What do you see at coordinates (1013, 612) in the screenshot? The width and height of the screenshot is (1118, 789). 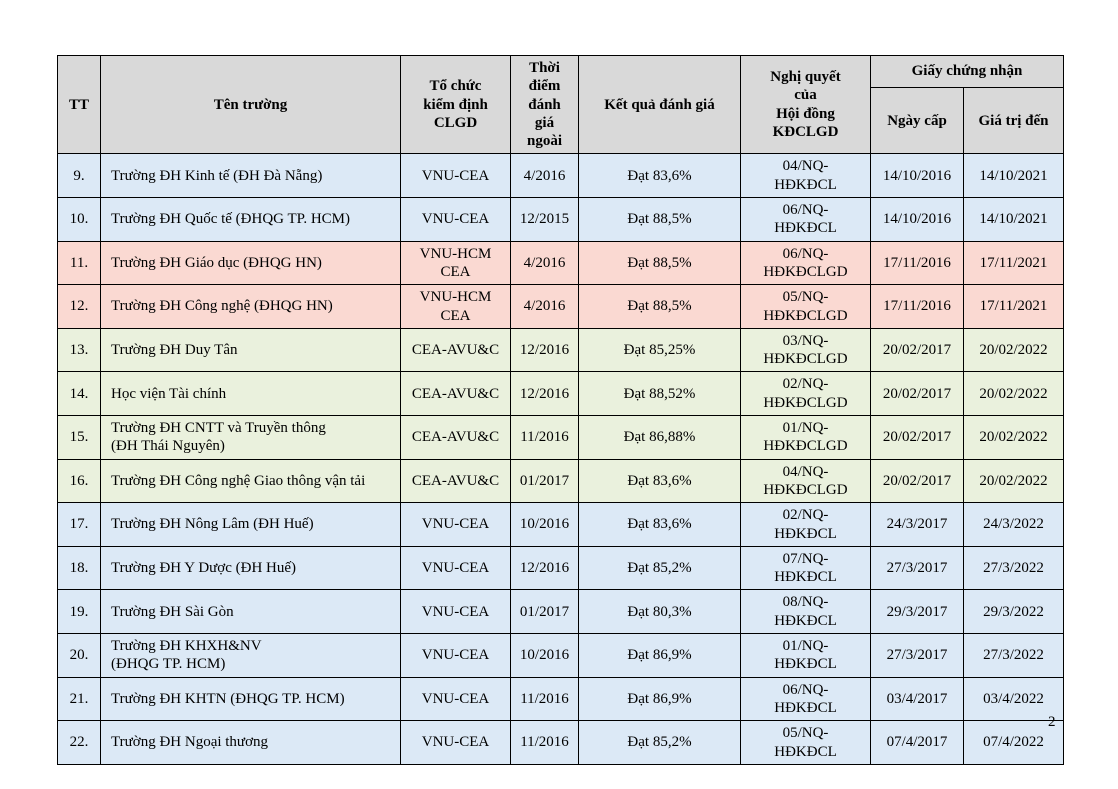 I see `cell-valid-until: 29/3/2022` at bounding box center [1013, 612].